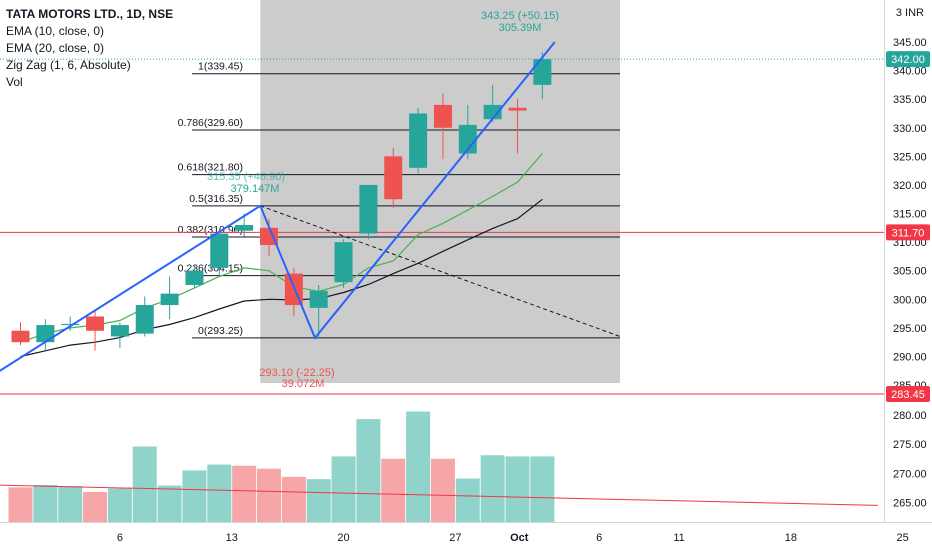  Describe the element at coordinates (246, 177) in the screenshot. I see `annotation-mid-change: 315.35 (+46.90)` at that location.